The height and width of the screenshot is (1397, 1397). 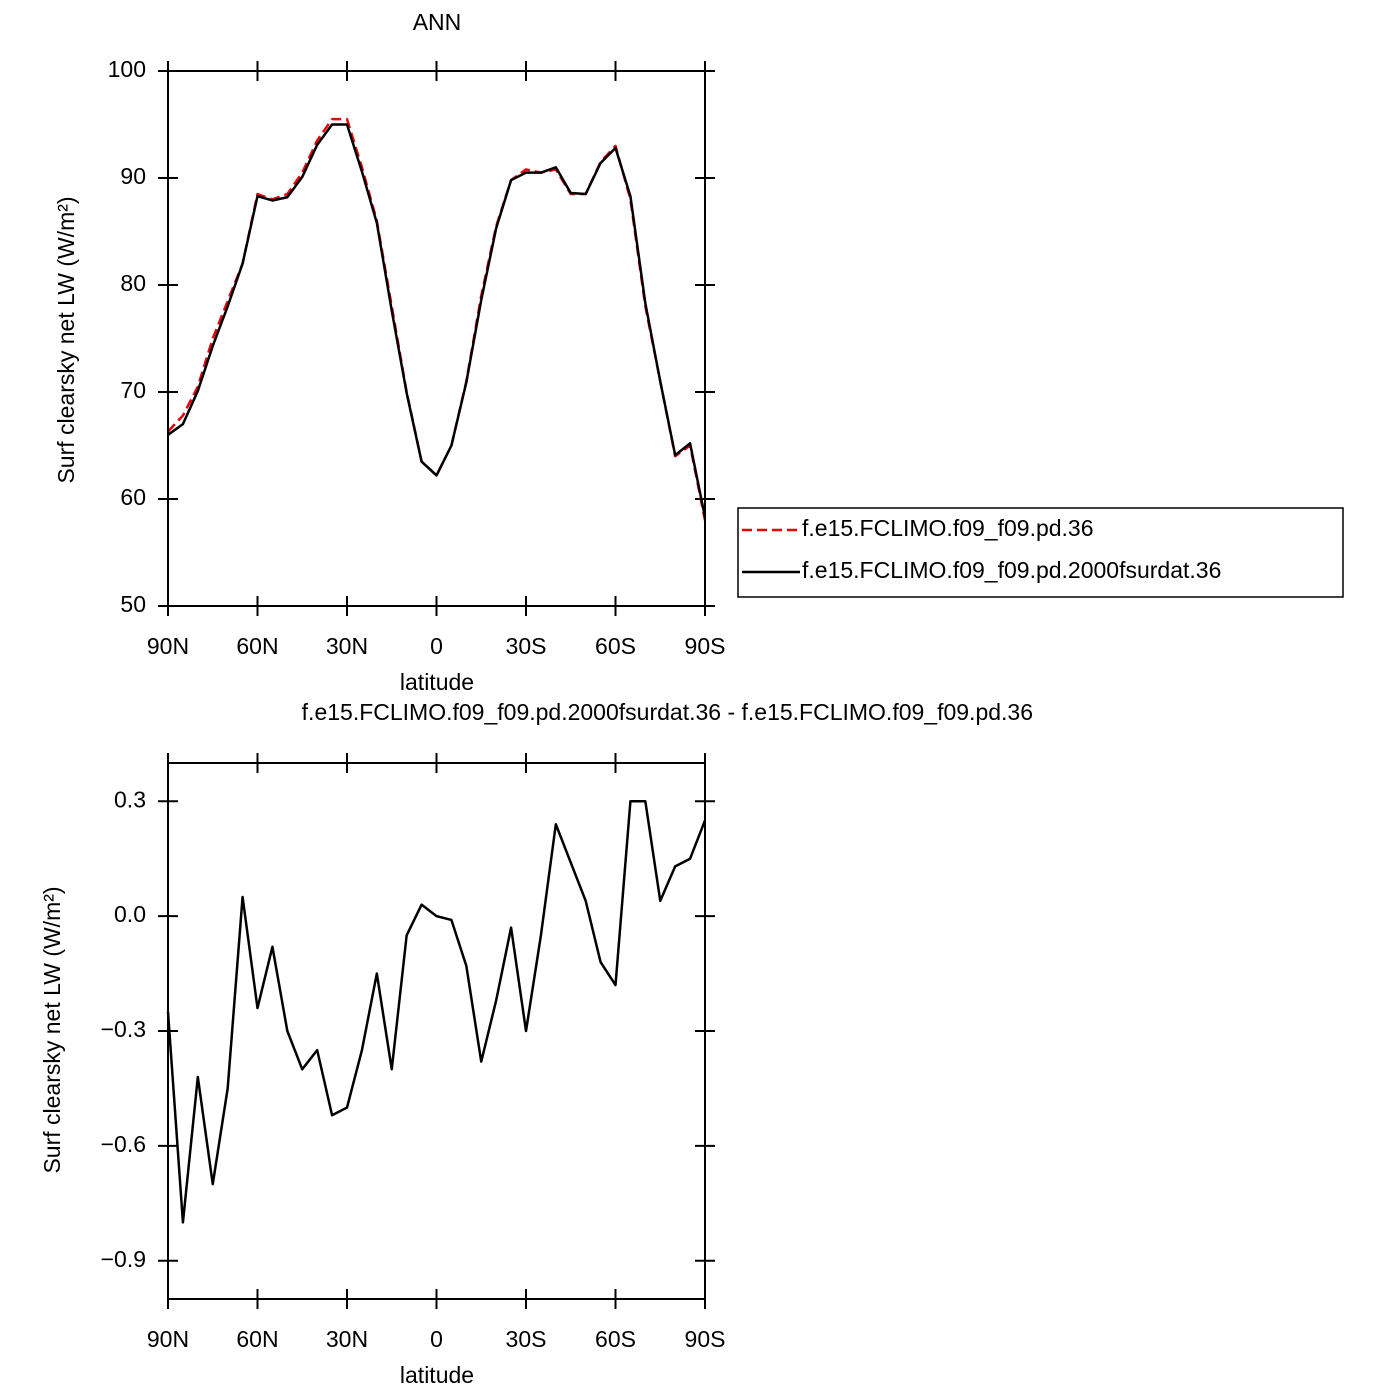 What do you see at coordinates (133, 176) in the screenshot?
I see `y-tick-label: 90` at bounding box center [133, 176].